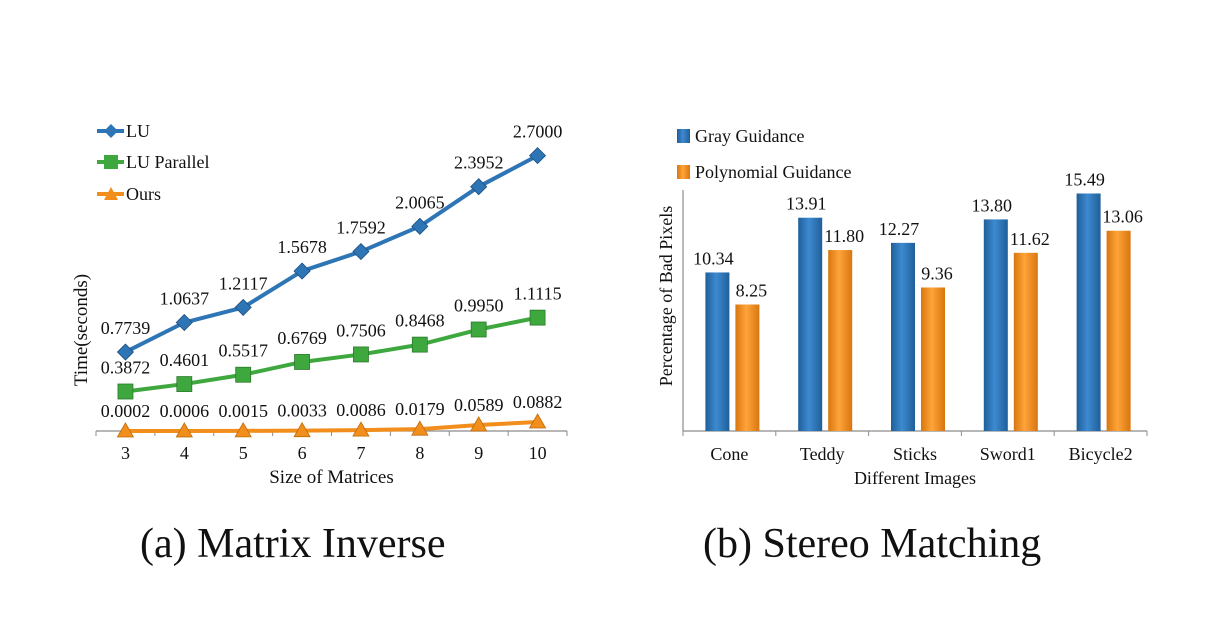 The height and width of the screenshot is (639, 1227). Describe the element at coordinates (81, 330) in the screenshot. I see `y-axis-title: Time(seconds)` at that location.